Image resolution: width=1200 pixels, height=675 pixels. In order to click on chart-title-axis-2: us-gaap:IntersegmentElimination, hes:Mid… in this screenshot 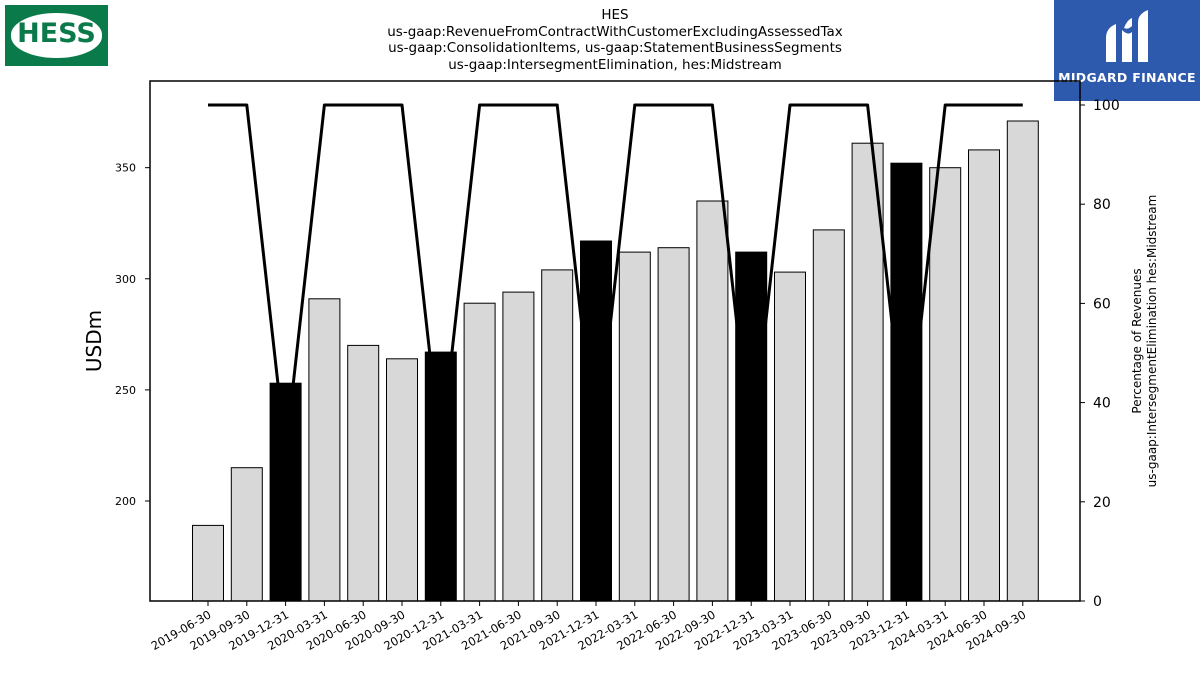, I will do `click(615, 64)`.